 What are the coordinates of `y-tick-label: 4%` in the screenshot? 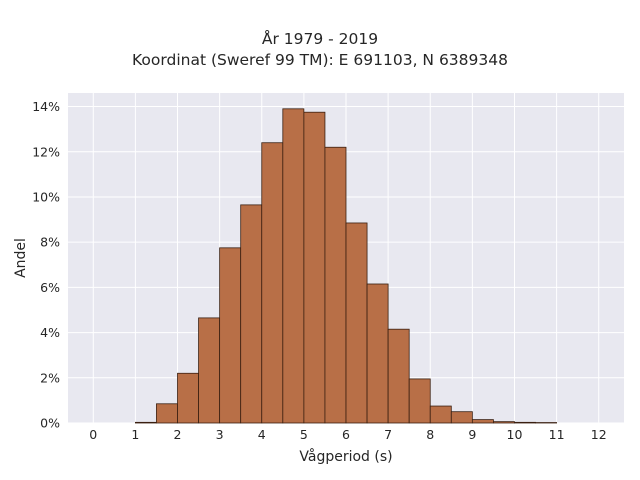 It's located at (50, 332).